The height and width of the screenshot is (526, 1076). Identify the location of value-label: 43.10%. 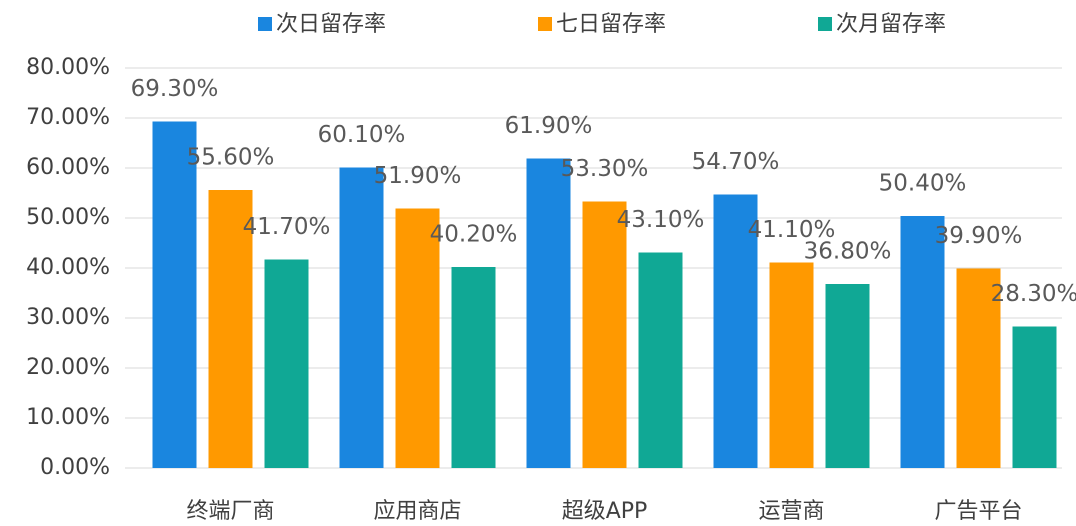
(661, 220).